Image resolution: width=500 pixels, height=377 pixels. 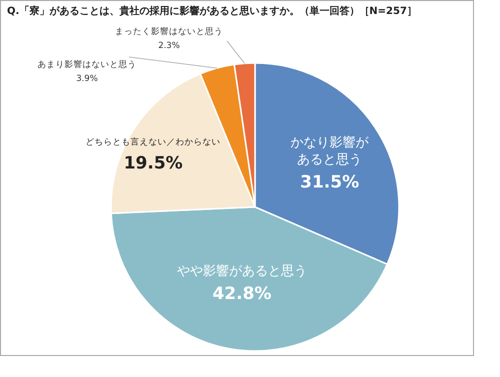 I want to click on slice-label: かなり影響があると思う, so click(x=330, y=151).